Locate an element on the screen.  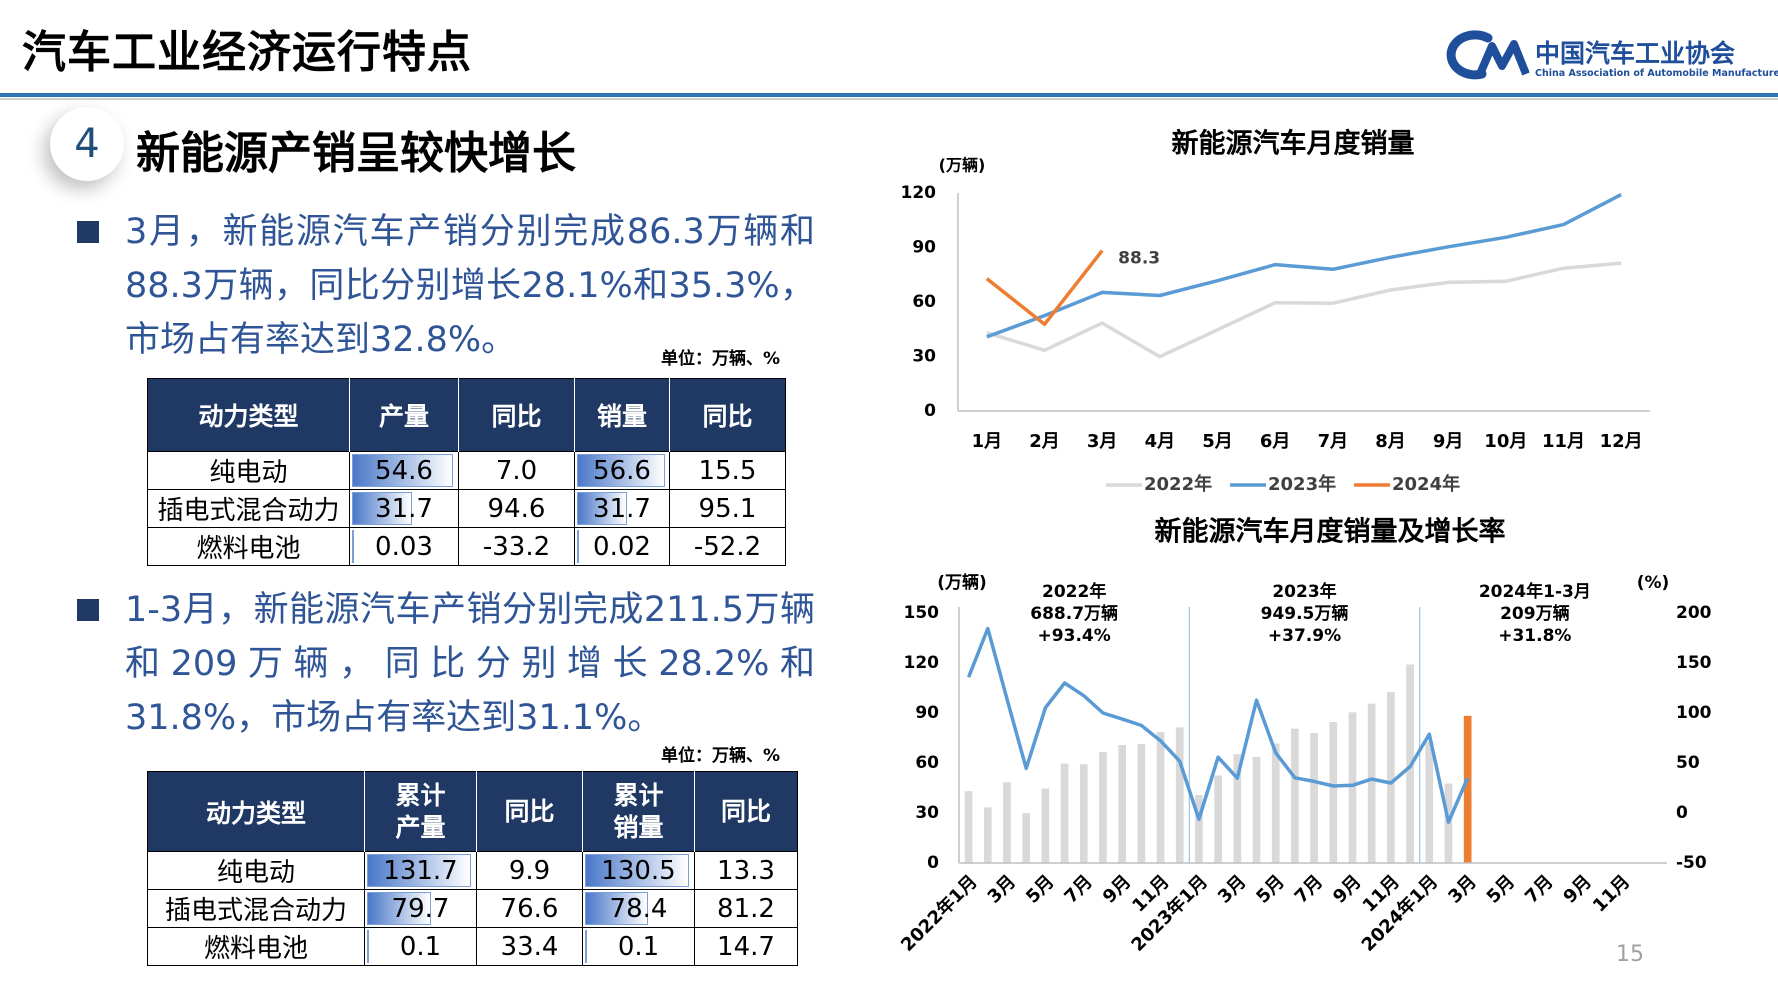
table-row: 燃料电池 0.1 33.4 0.1 14.7 is located at coordinates (472, 946).